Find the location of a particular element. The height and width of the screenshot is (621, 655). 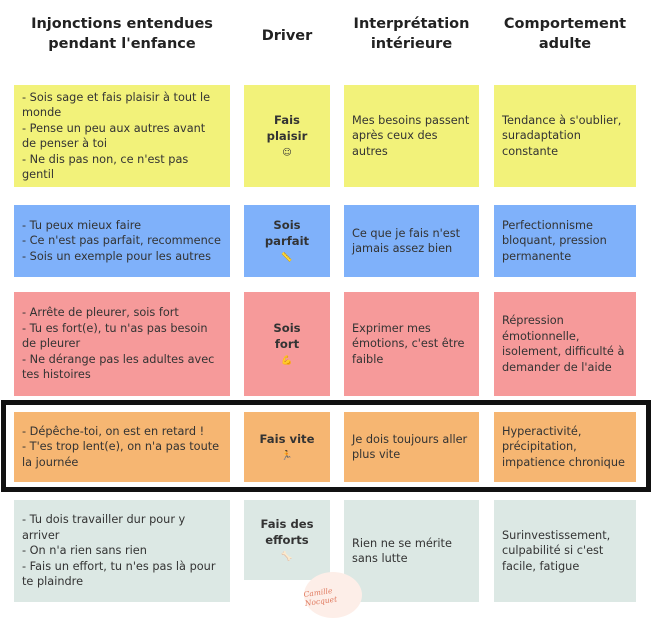

injonction-line: - Sois un exemple pour les autres is located at coordinates (116, 256).